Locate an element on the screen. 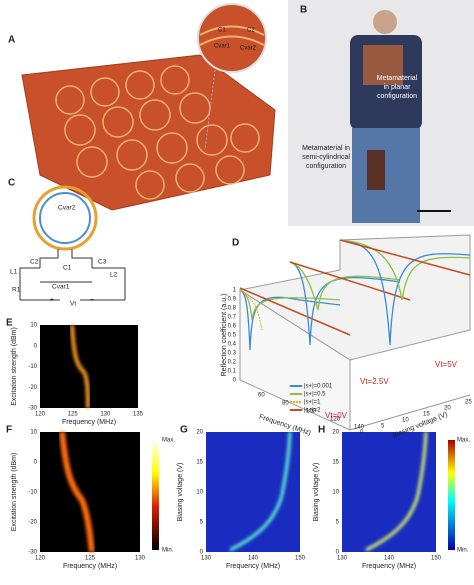 This screenshot has height=585, width=474. legend-label: |s+|=0.5 is located at coordinates (315, 395).